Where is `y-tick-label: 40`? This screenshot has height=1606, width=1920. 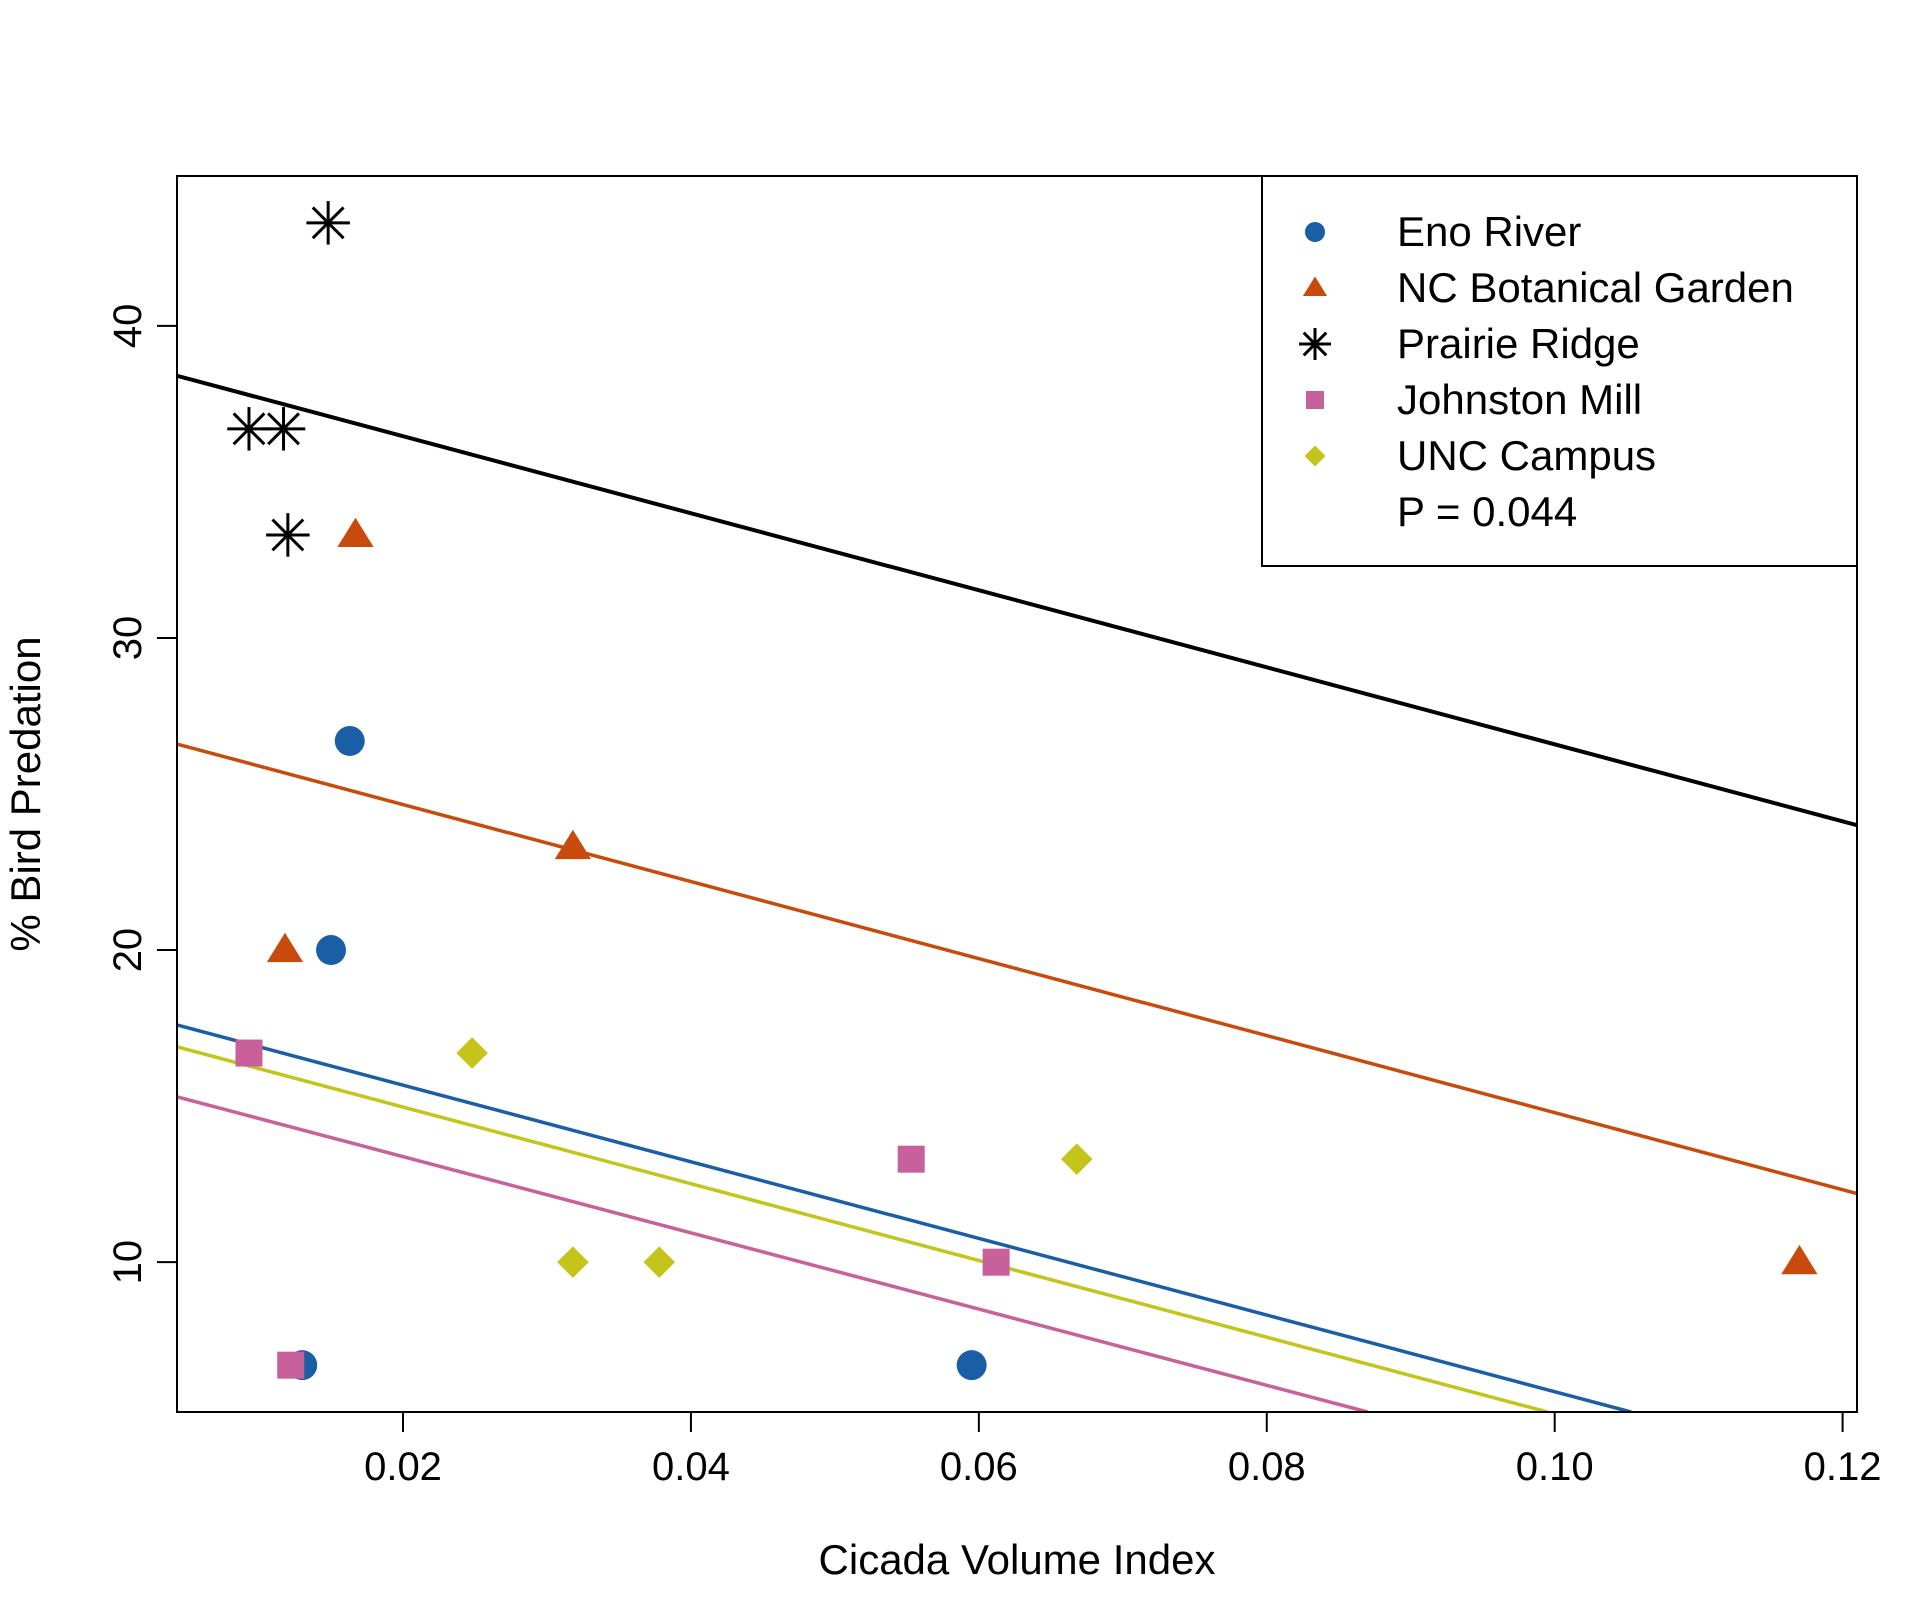
y-tick-label: 40 is located at coordinates (128, 326).